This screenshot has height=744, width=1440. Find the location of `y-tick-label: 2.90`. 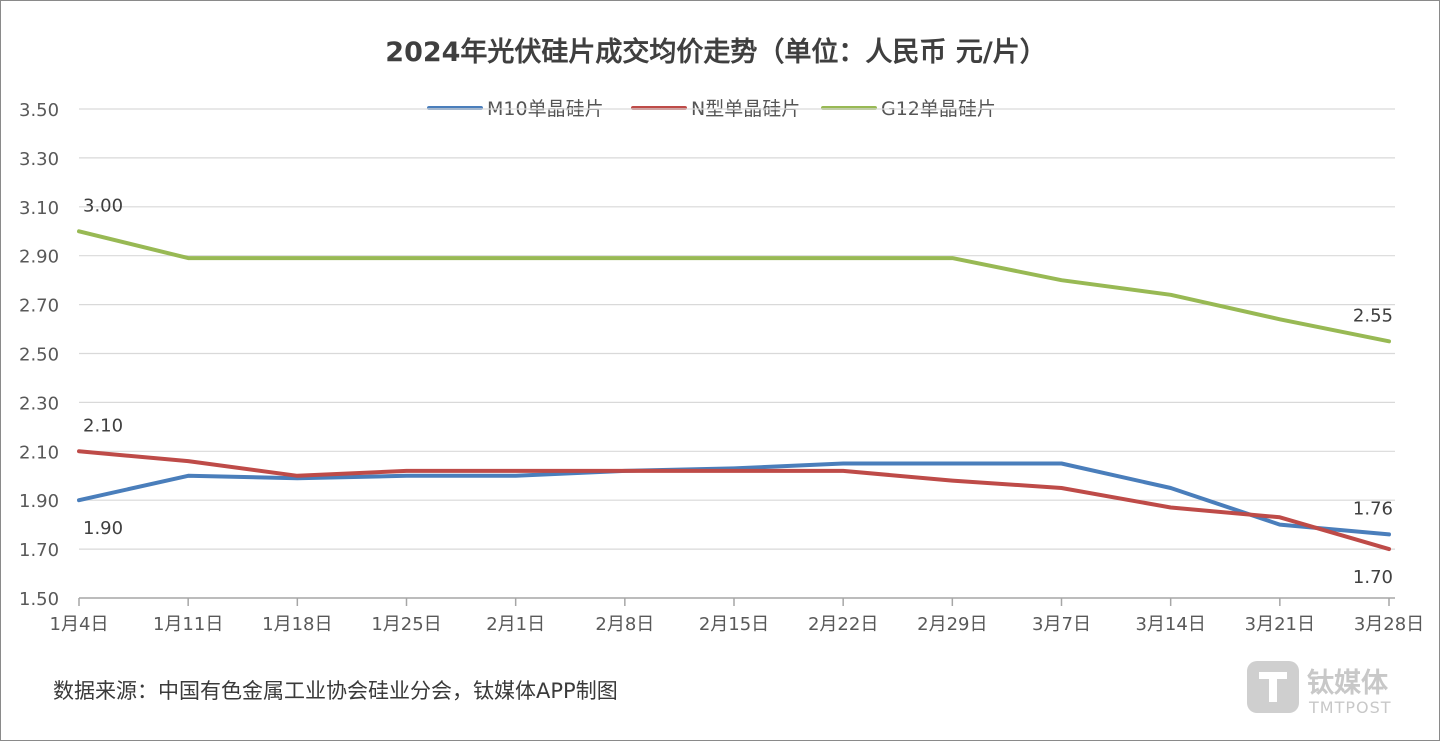

y-tick-label: 2.90 is located at coordinates (39, 257).